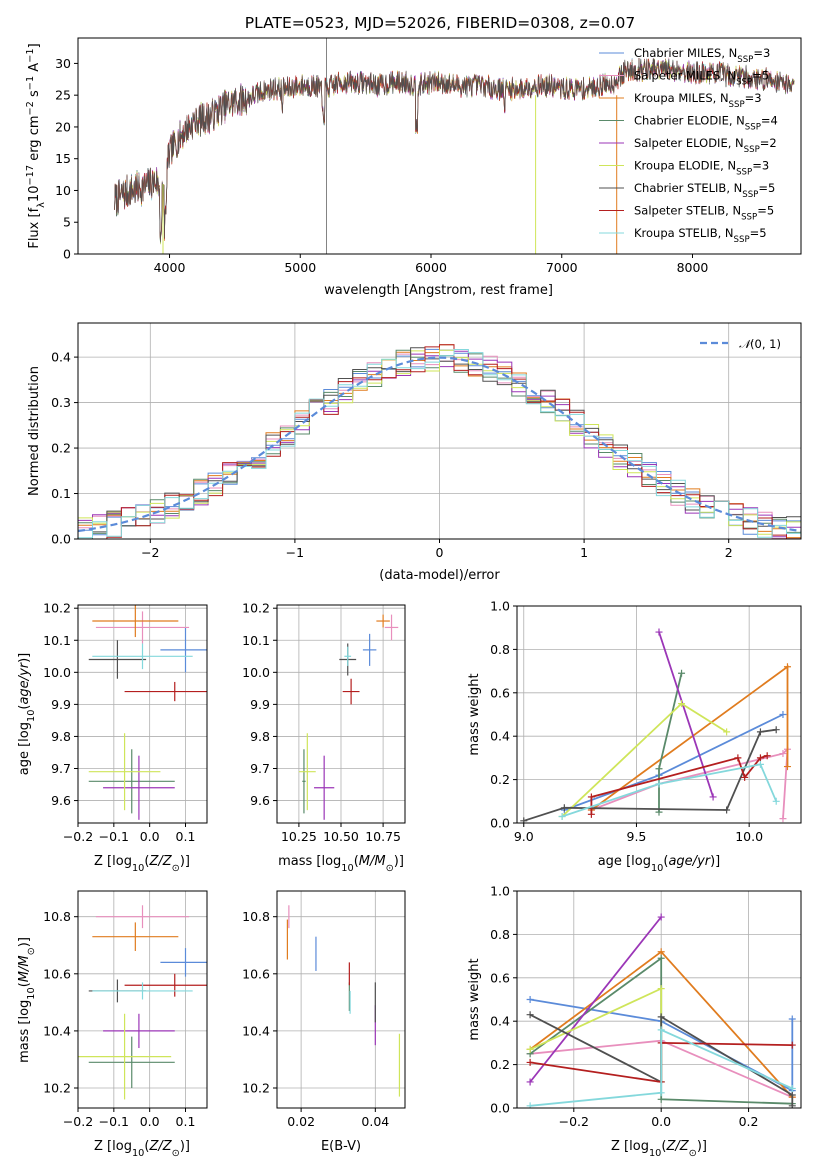  I want to click on y-tick-label: 9.9, so click(260, 704).